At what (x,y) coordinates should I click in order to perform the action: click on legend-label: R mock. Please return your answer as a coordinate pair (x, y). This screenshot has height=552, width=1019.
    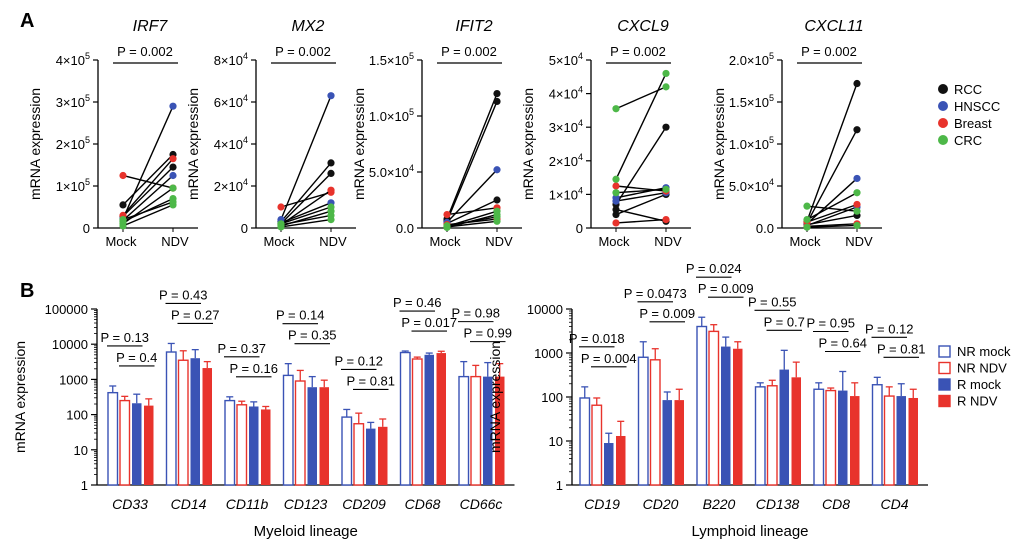
    Looking at the image, I should click on (979, 384).